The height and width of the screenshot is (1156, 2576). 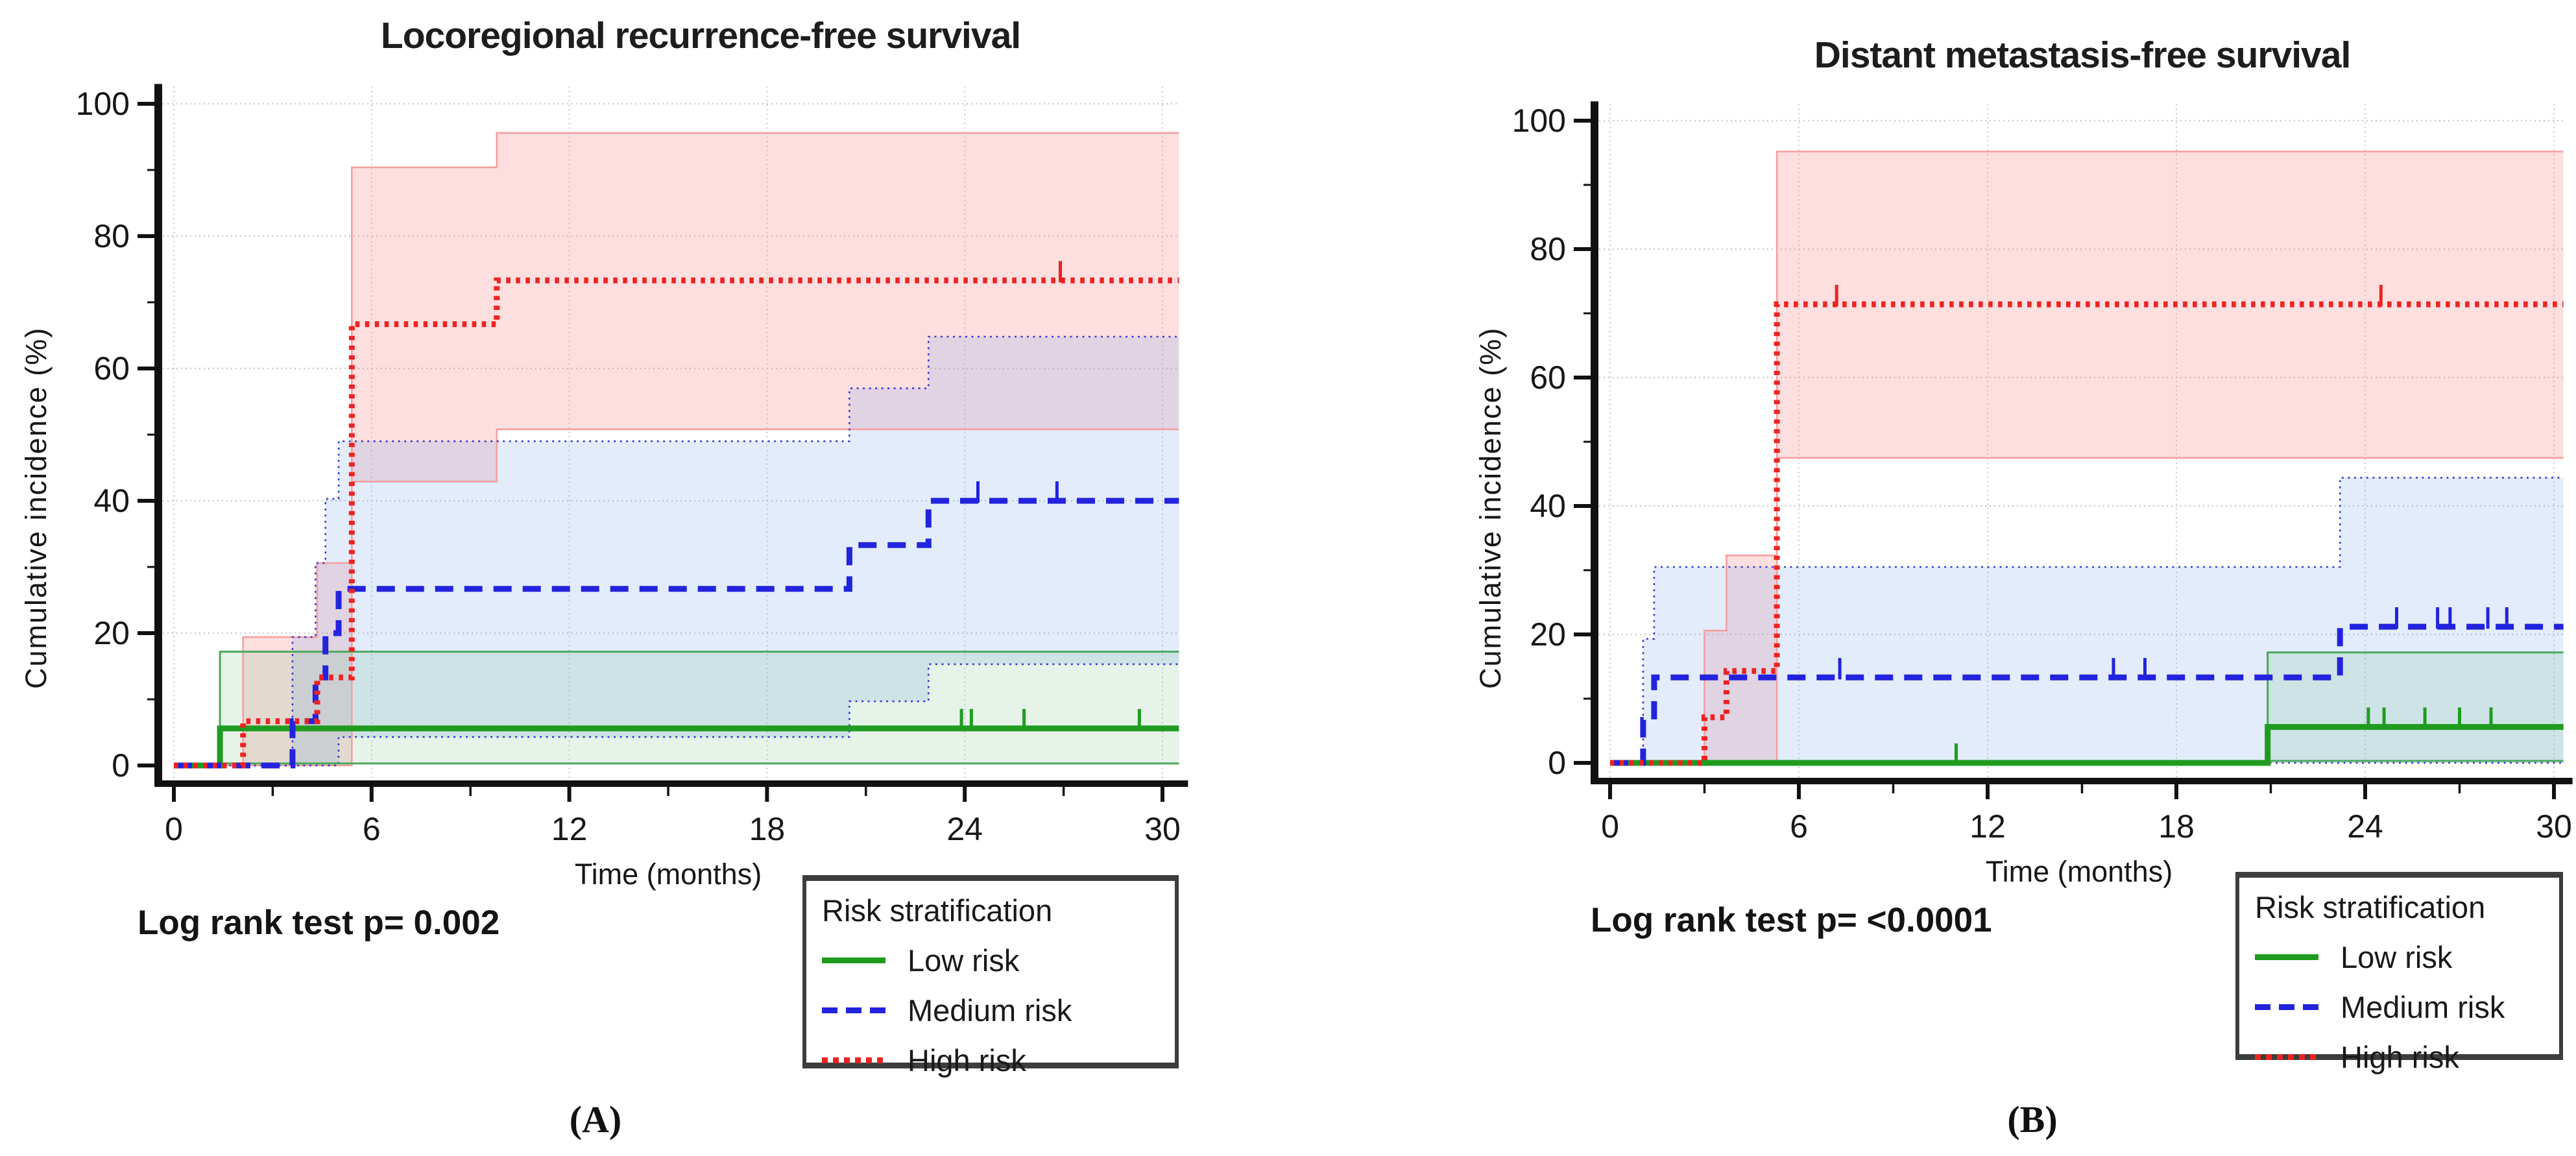 I want to click on panel-a-x-axis-label: Time (months), so click(x=668, y=874).